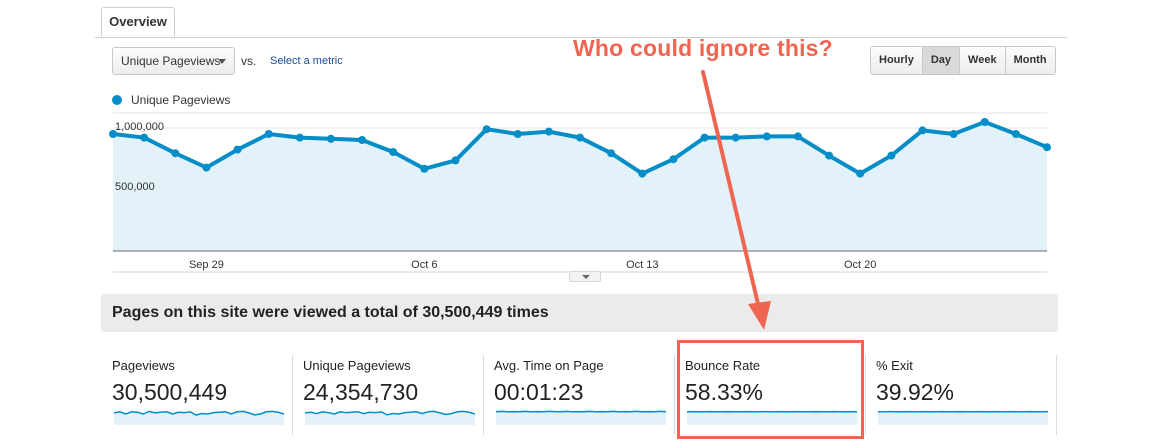 The height and width of the screenshot is (448, 1170). What do you see at coordinates (181, 100) in the screenshot?
I see `legend-label: Unique Pageviews` at bounding box center [181, 100].